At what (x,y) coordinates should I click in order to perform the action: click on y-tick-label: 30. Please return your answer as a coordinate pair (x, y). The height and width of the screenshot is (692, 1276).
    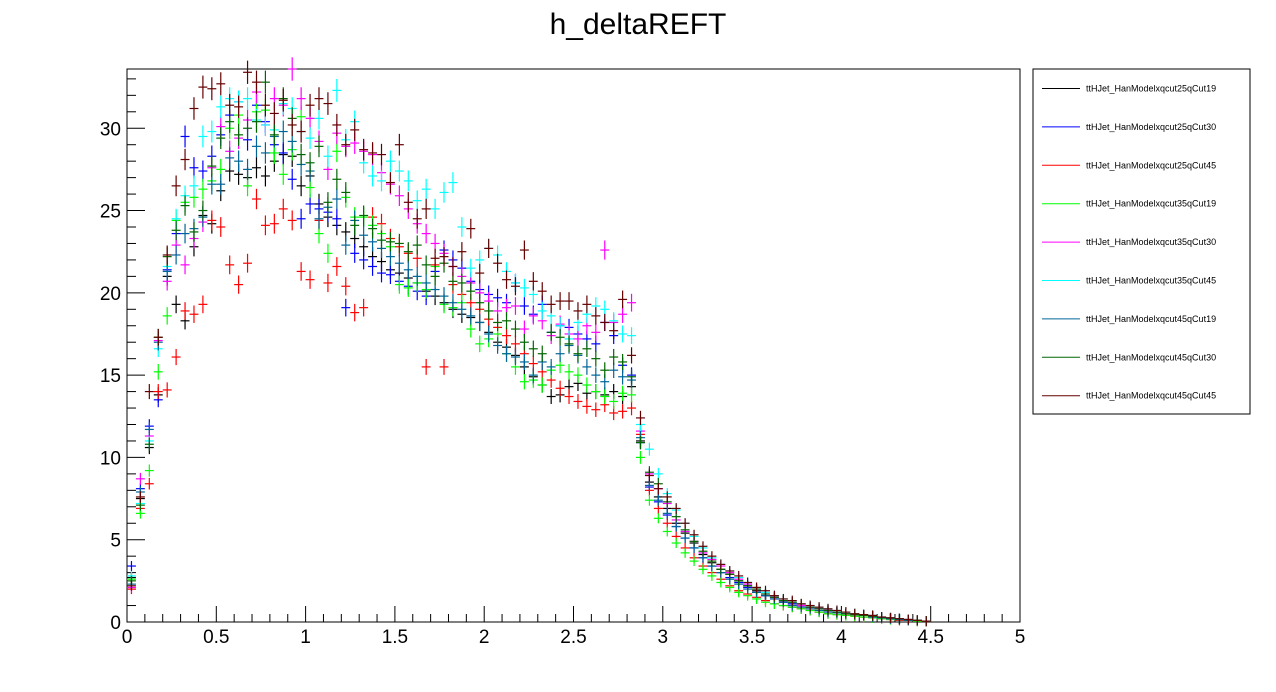
    Looking at the image, I should click on (110, 129).